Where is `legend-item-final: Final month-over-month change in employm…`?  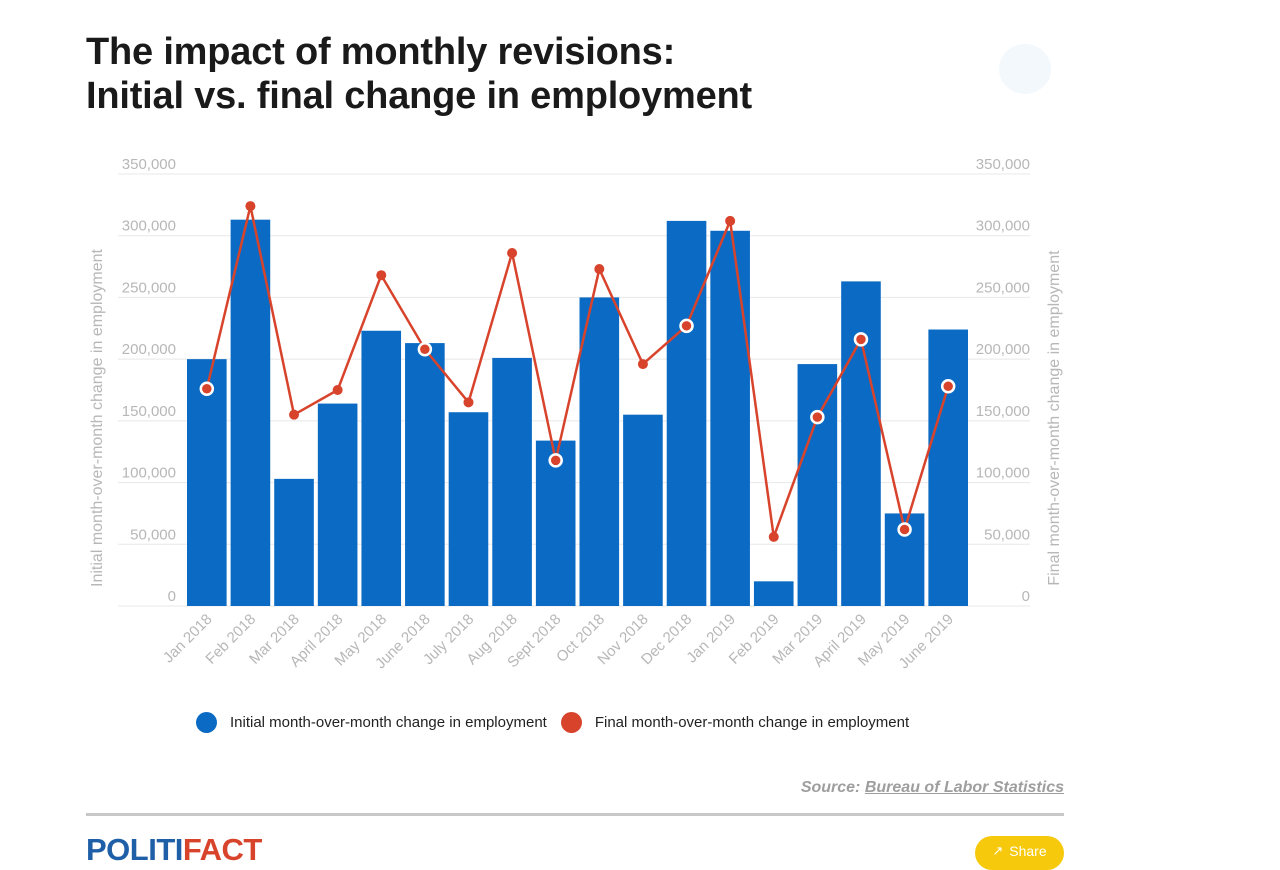 legend-item-final: Final month-over-month change in employm… is located at coordinates (735, 722).